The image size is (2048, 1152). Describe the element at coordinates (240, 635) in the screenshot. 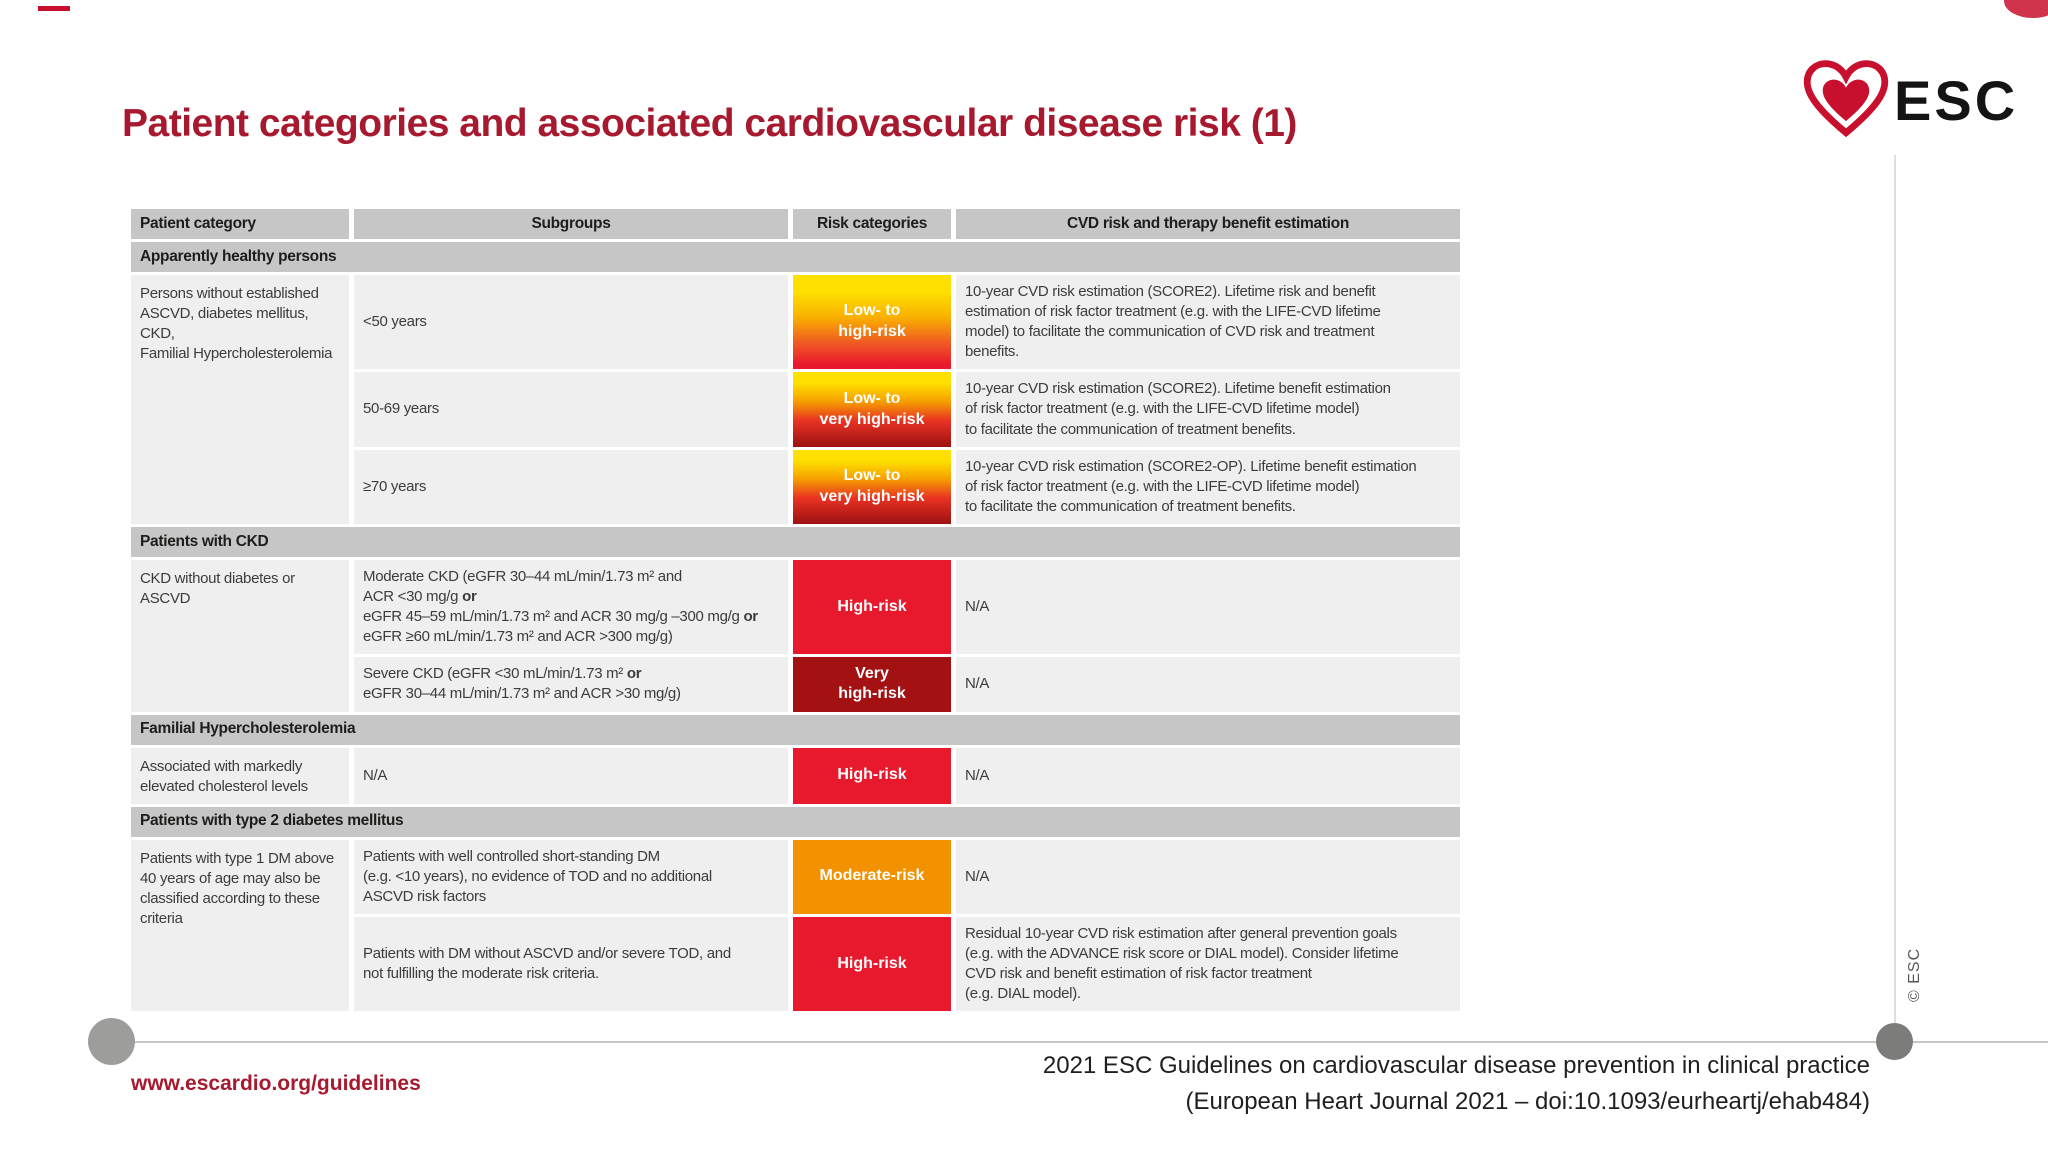

I see `patient-category-cell: CKD without diabetes or ASCVD` at that location.